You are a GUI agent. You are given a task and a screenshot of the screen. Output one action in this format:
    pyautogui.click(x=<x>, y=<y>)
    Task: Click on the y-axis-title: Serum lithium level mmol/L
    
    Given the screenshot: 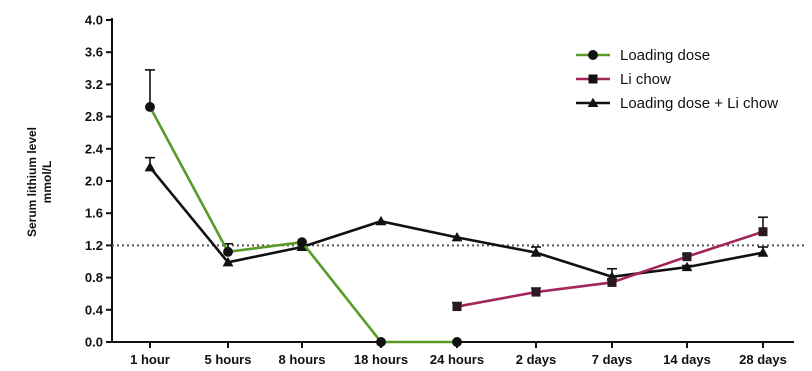 What is the action you would take?
    pyautogui.click(x=39, y=182)
    